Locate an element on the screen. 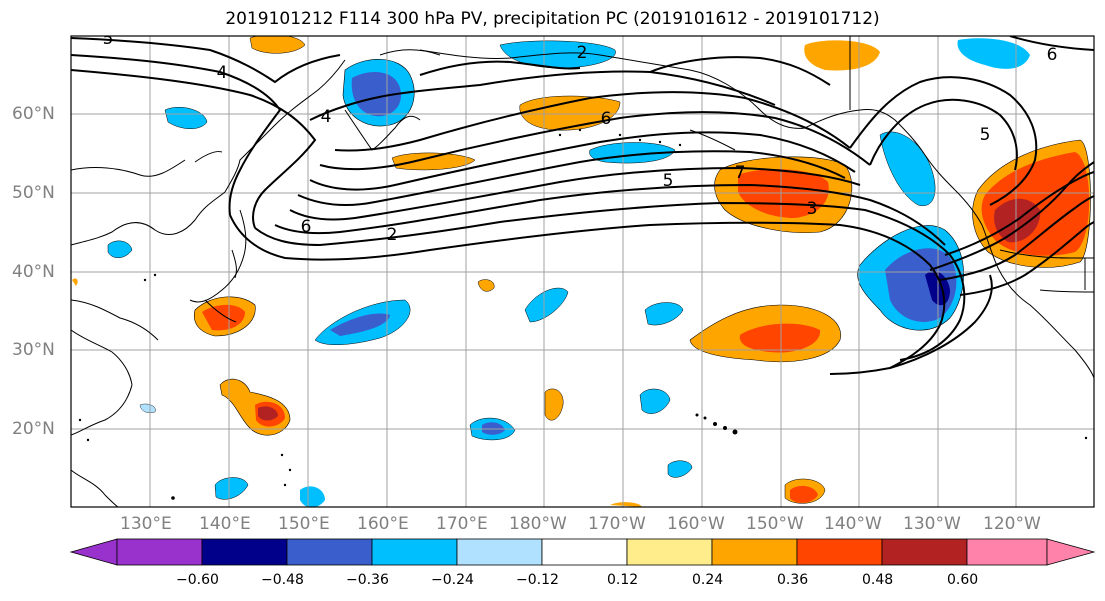  lat-tick-label: 40°N is located at coordinates (33, 272).